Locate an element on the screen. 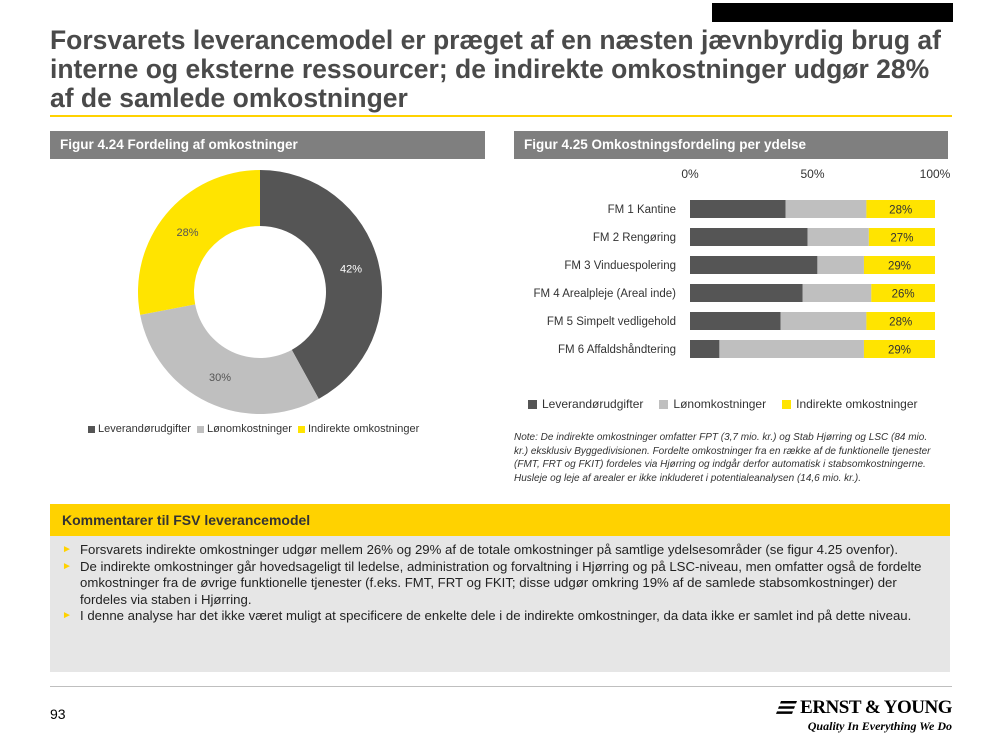  title-divider is located at coordinates (501, 116).